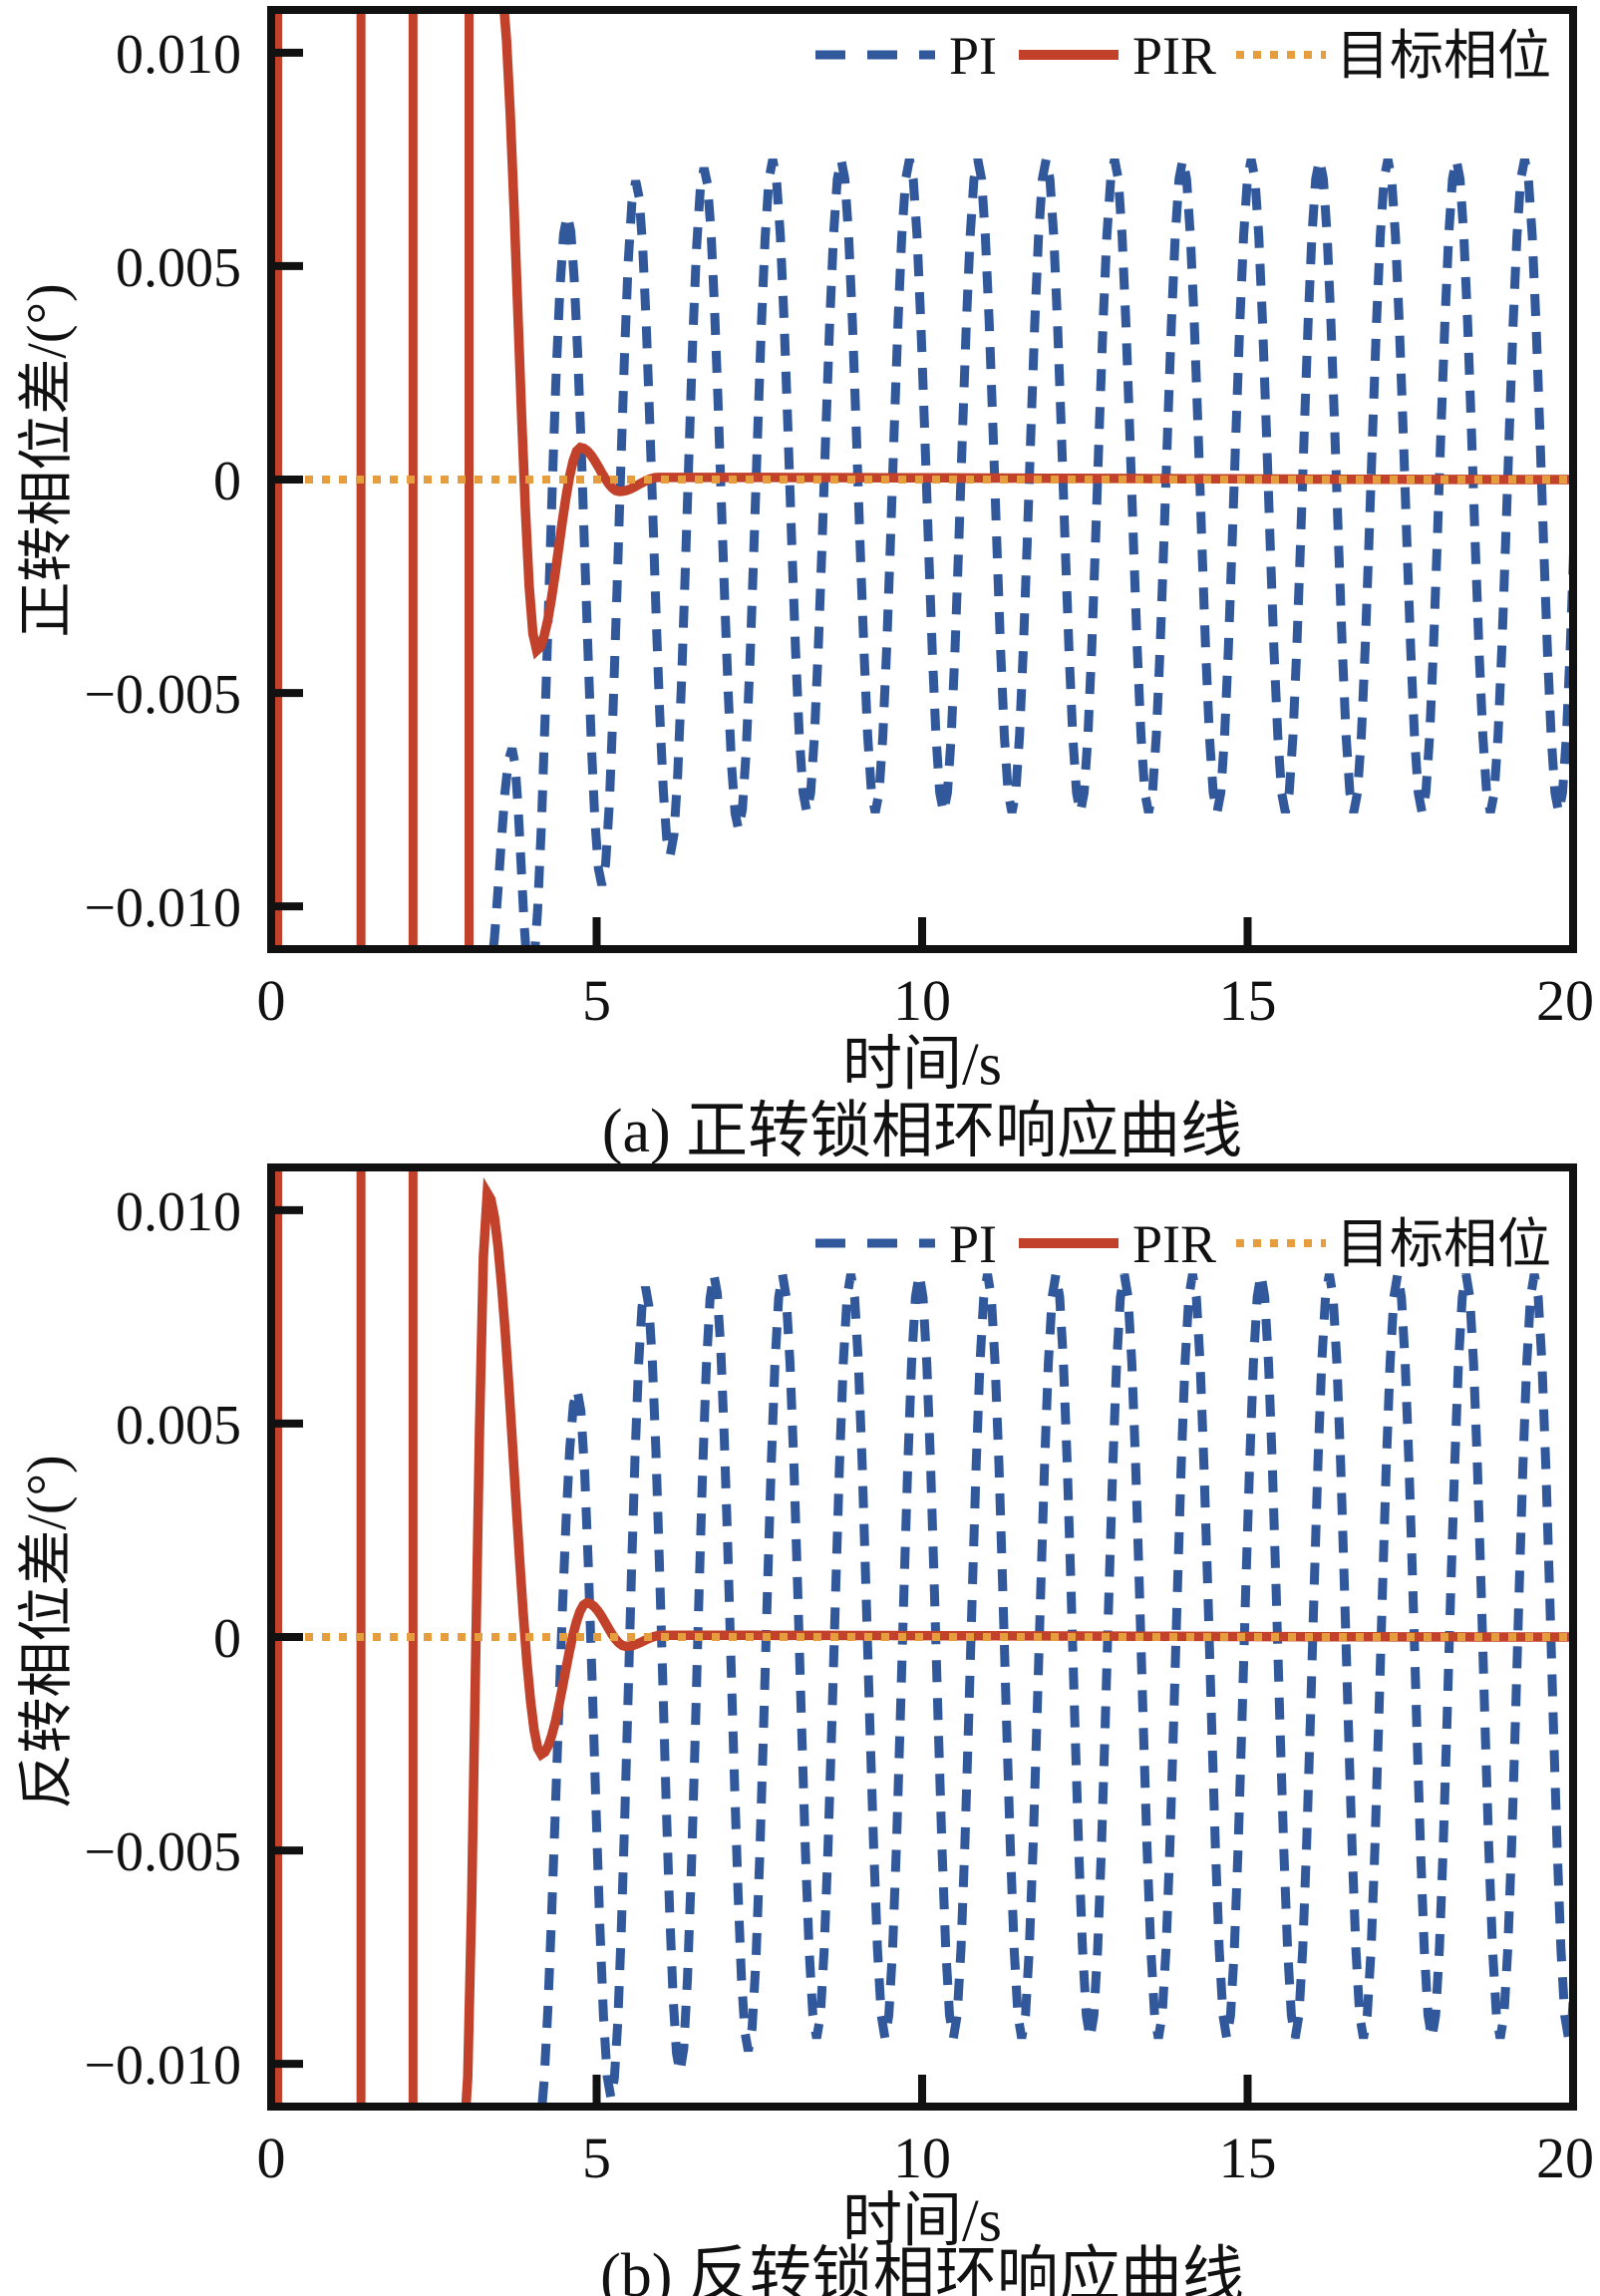  I want to click on chart-b-ylabel: 反转相位差/(°), so click(47, 1632).